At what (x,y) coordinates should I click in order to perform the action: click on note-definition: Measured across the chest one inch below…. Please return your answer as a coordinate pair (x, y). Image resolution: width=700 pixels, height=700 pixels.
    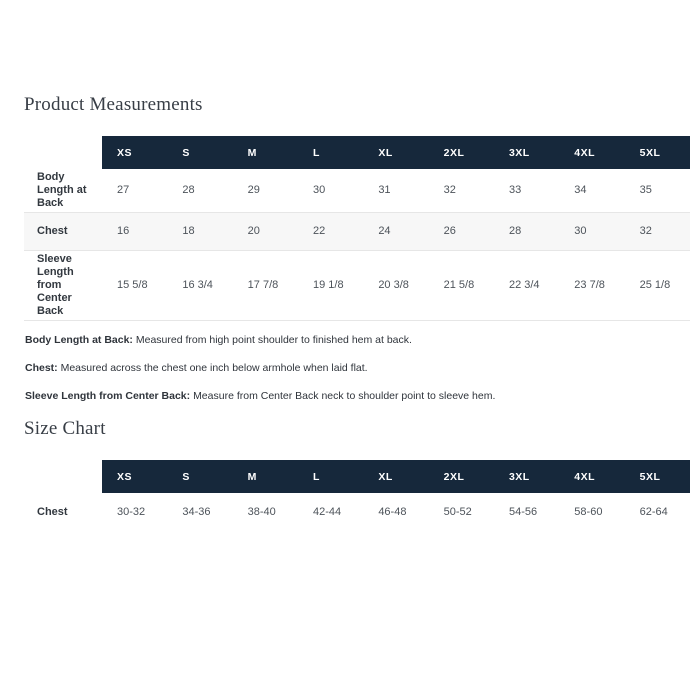
    Looking at the image, I should click on (214, 368).